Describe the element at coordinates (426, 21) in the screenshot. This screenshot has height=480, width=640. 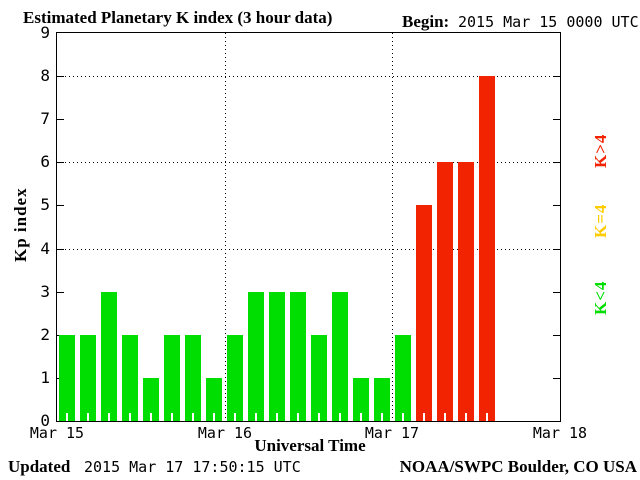
I see `begin-label: Begin:` at that location.